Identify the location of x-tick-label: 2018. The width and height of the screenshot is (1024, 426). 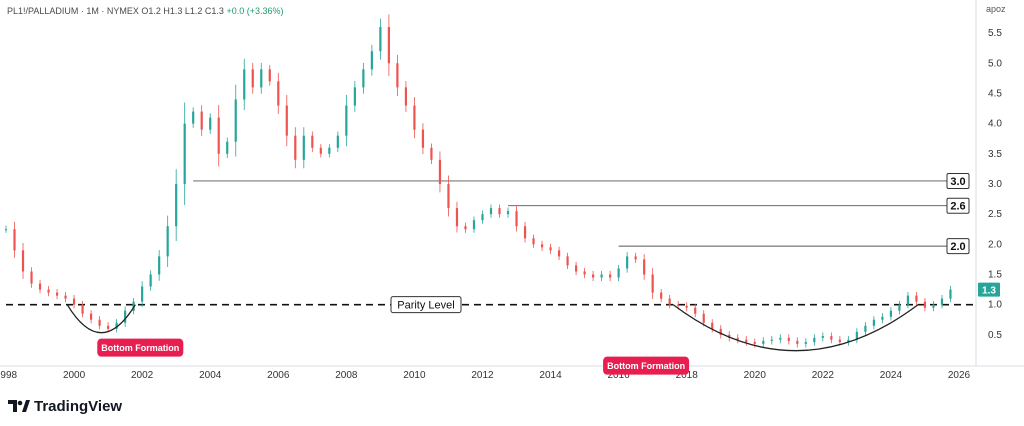
(687, 375).